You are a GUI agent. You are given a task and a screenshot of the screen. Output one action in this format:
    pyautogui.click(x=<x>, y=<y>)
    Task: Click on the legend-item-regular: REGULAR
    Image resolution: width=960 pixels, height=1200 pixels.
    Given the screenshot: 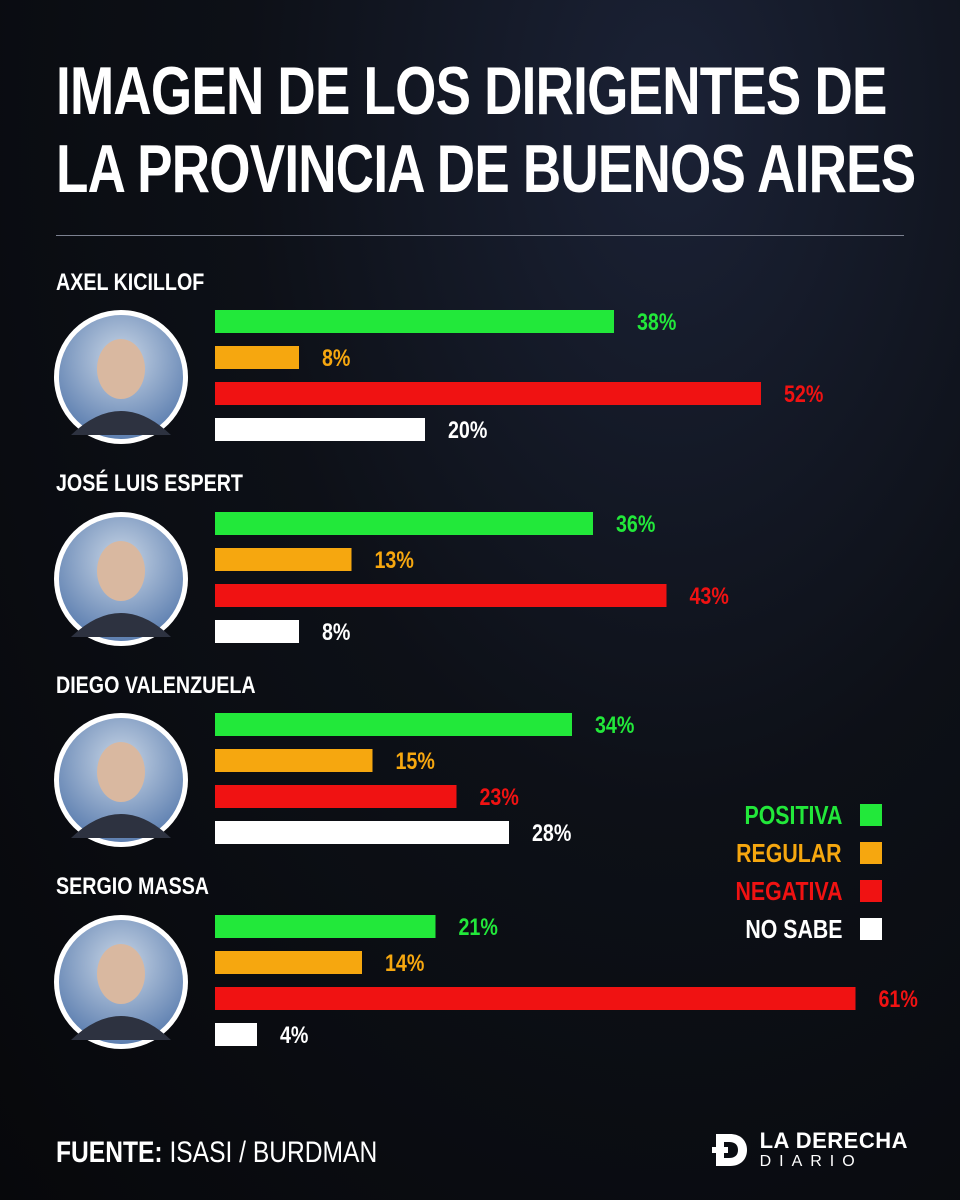 What is the action you would take?
    pyautogui.click(x=797, y=853)
    